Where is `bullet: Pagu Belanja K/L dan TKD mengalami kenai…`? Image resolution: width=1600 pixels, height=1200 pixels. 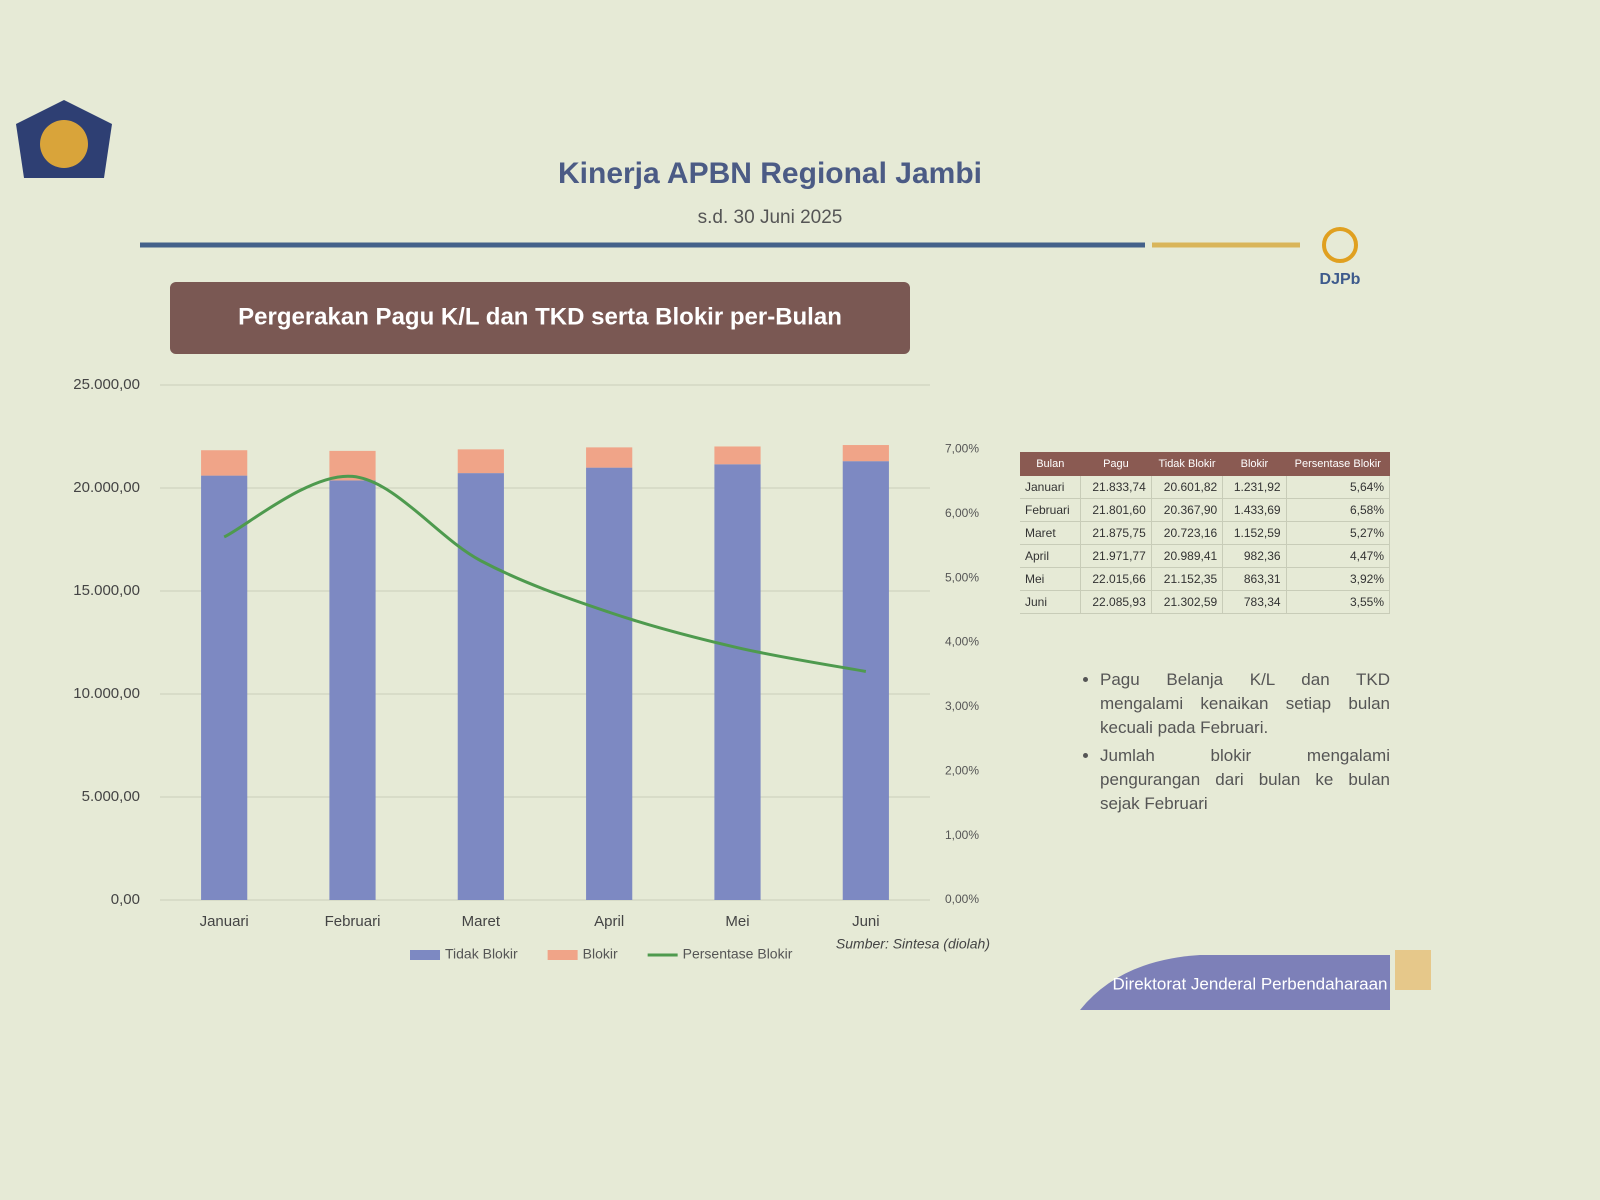
bullet: Pagu Belanja K/L dan TKD mengalami kenai… is located at coordinates (1245, 704).